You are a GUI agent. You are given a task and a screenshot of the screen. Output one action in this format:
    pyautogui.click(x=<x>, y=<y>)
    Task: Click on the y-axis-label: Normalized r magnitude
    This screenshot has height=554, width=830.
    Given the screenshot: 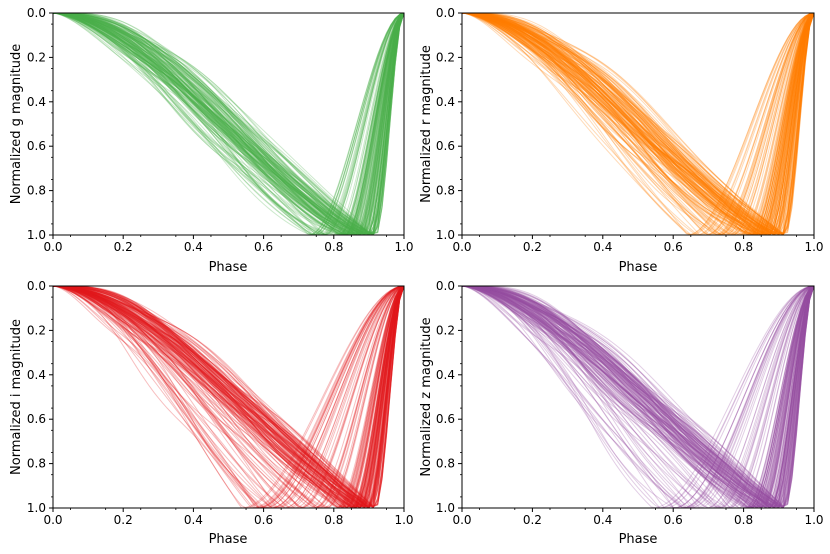 What is the action you would take?
    pyautogui.click(x=426, y=124)
    